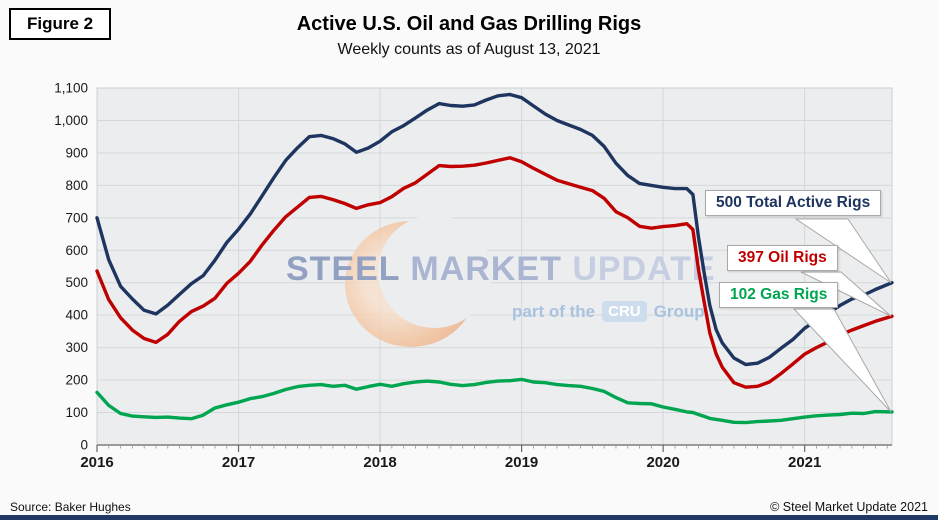  Describe the element at coordinates (469, 517) in the screenshot. I see `footer-bar` at that location.